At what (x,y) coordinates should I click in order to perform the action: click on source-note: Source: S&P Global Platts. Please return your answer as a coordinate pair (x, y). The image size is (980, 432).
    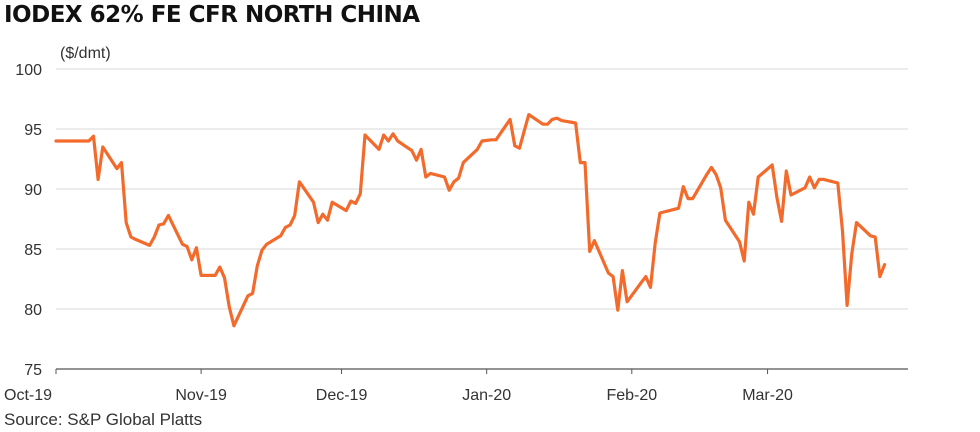
    Looking at the image, I should click on (103, 419).